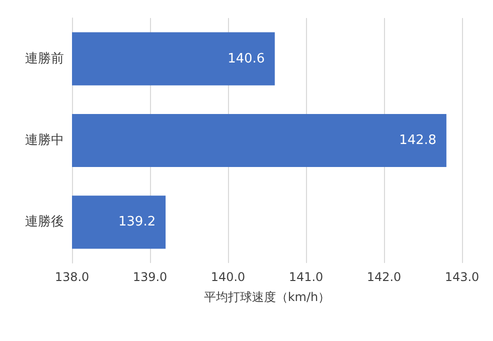  I want to click on data-label: 140.6, so click(246, 58).